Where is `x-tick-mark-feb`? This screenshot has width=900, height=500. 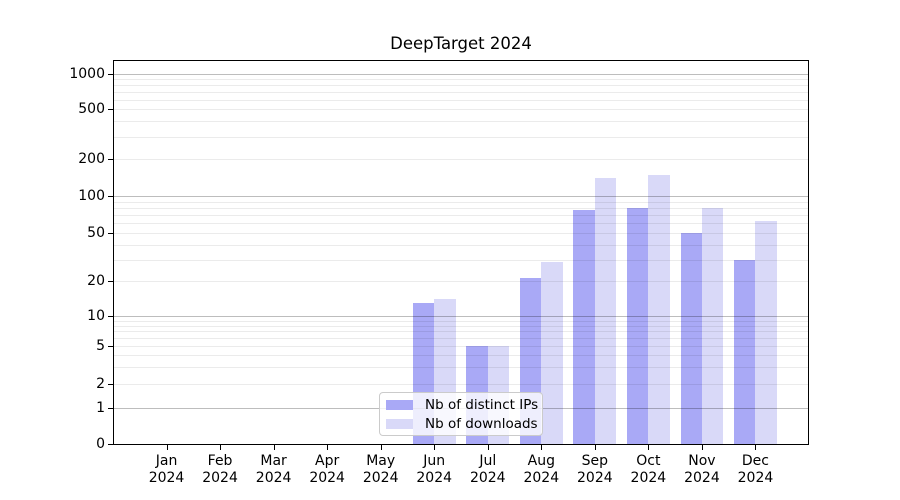
x-tick-mark-feb is located at coordinates (221, 447).